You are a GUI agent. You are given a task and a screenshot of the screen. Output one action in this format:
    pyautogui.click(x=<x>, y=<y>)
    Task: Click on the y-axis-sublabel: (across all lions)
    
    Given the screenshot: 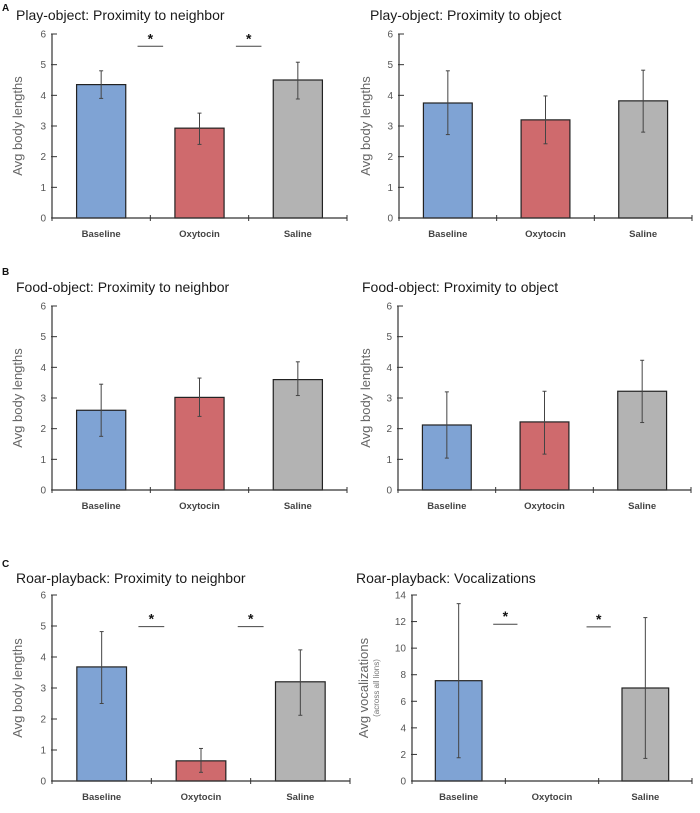 What is the action you would take?
    pyautogui.click(x=376, y=688)
    